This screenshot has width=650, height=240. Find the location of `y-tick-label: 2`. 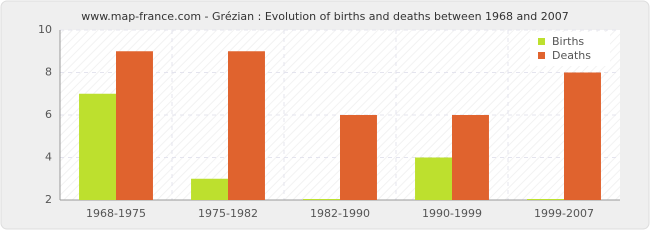

y-tick-label: 2 is located at coordinates (48, 199).